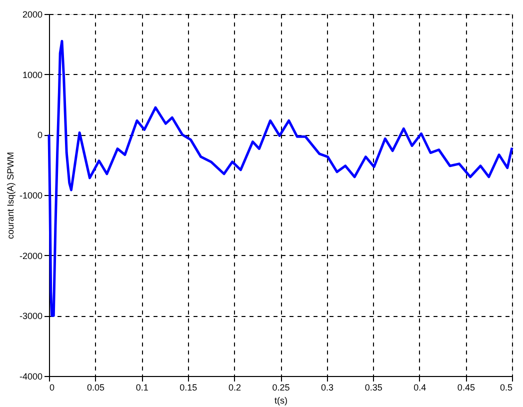 This screenshot has height=407, width=523. Describe the element at coordinates (30, 255) in the screenshot. I see `y-tick-label: -2000` at that location.